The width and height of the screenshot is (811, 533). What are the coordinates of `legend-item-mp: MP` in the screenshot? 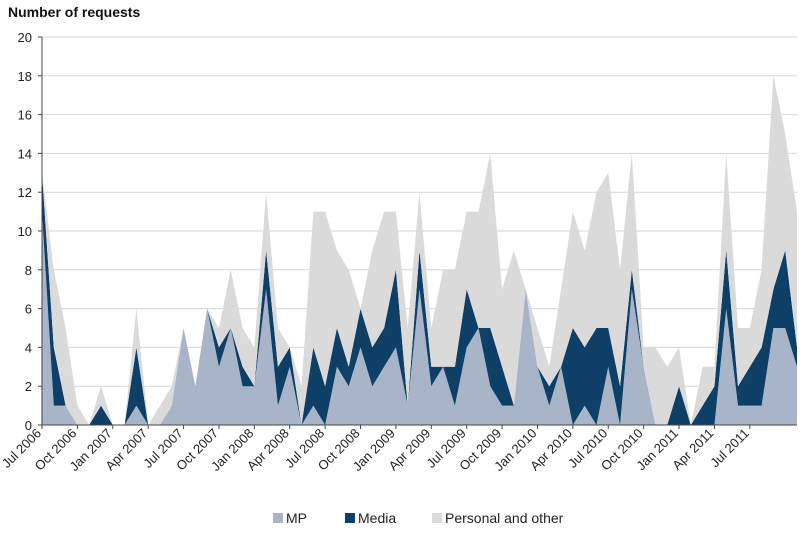 It's located at (290, 518).